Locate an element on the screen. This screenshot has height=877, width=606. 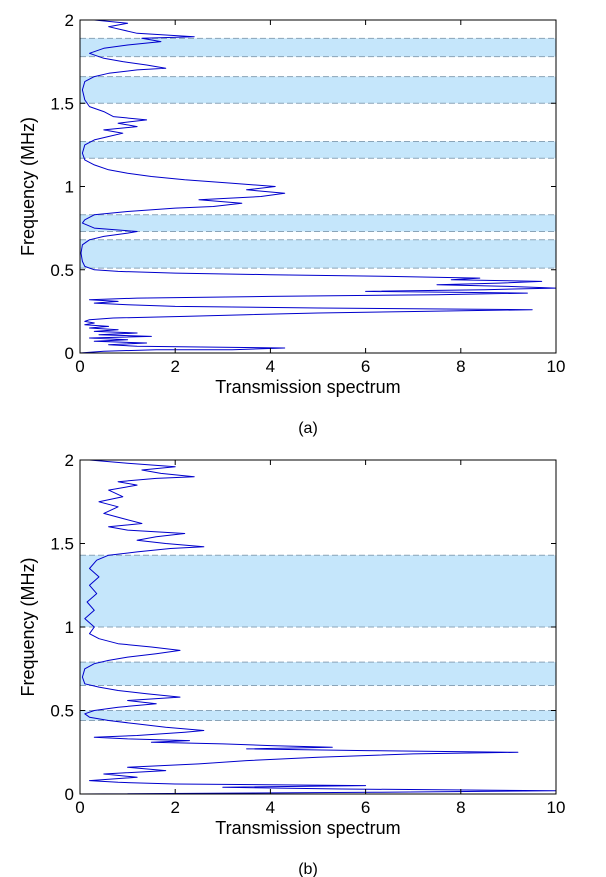
panel-caption: (b) is located at coordinates (308, 869).